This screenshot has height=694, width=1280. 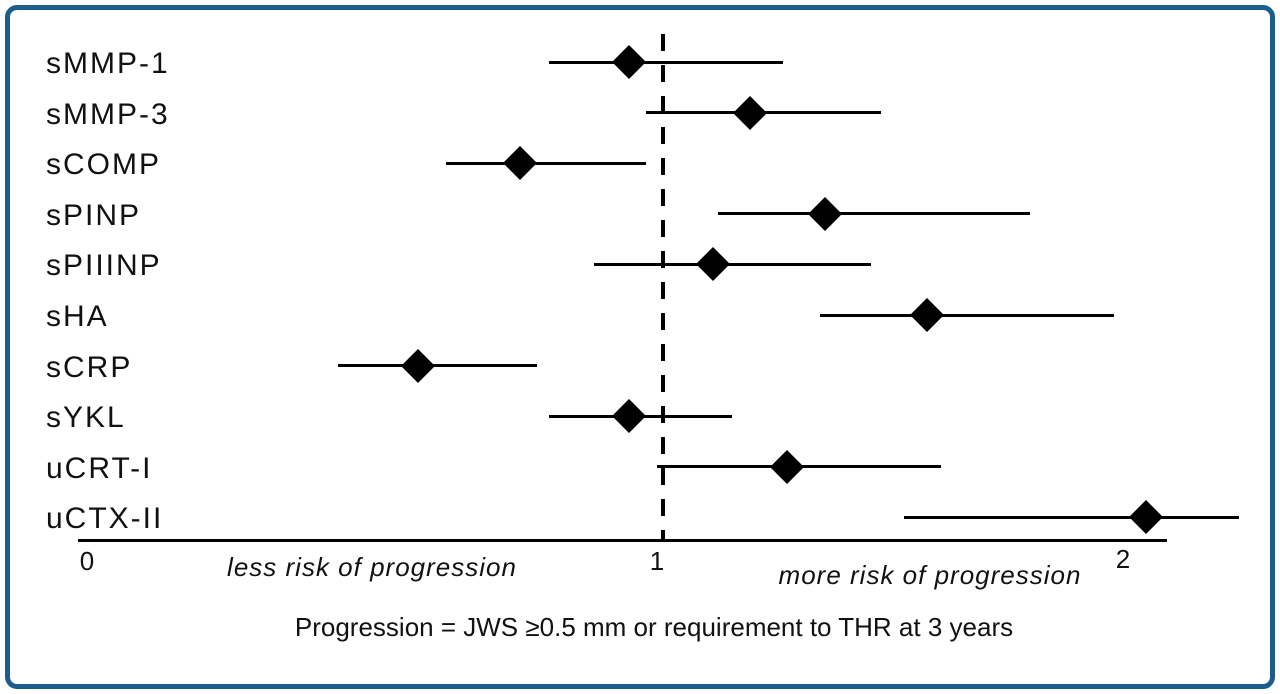 I want to click on row-label: sMMP-1, so click(x=108, y=63).